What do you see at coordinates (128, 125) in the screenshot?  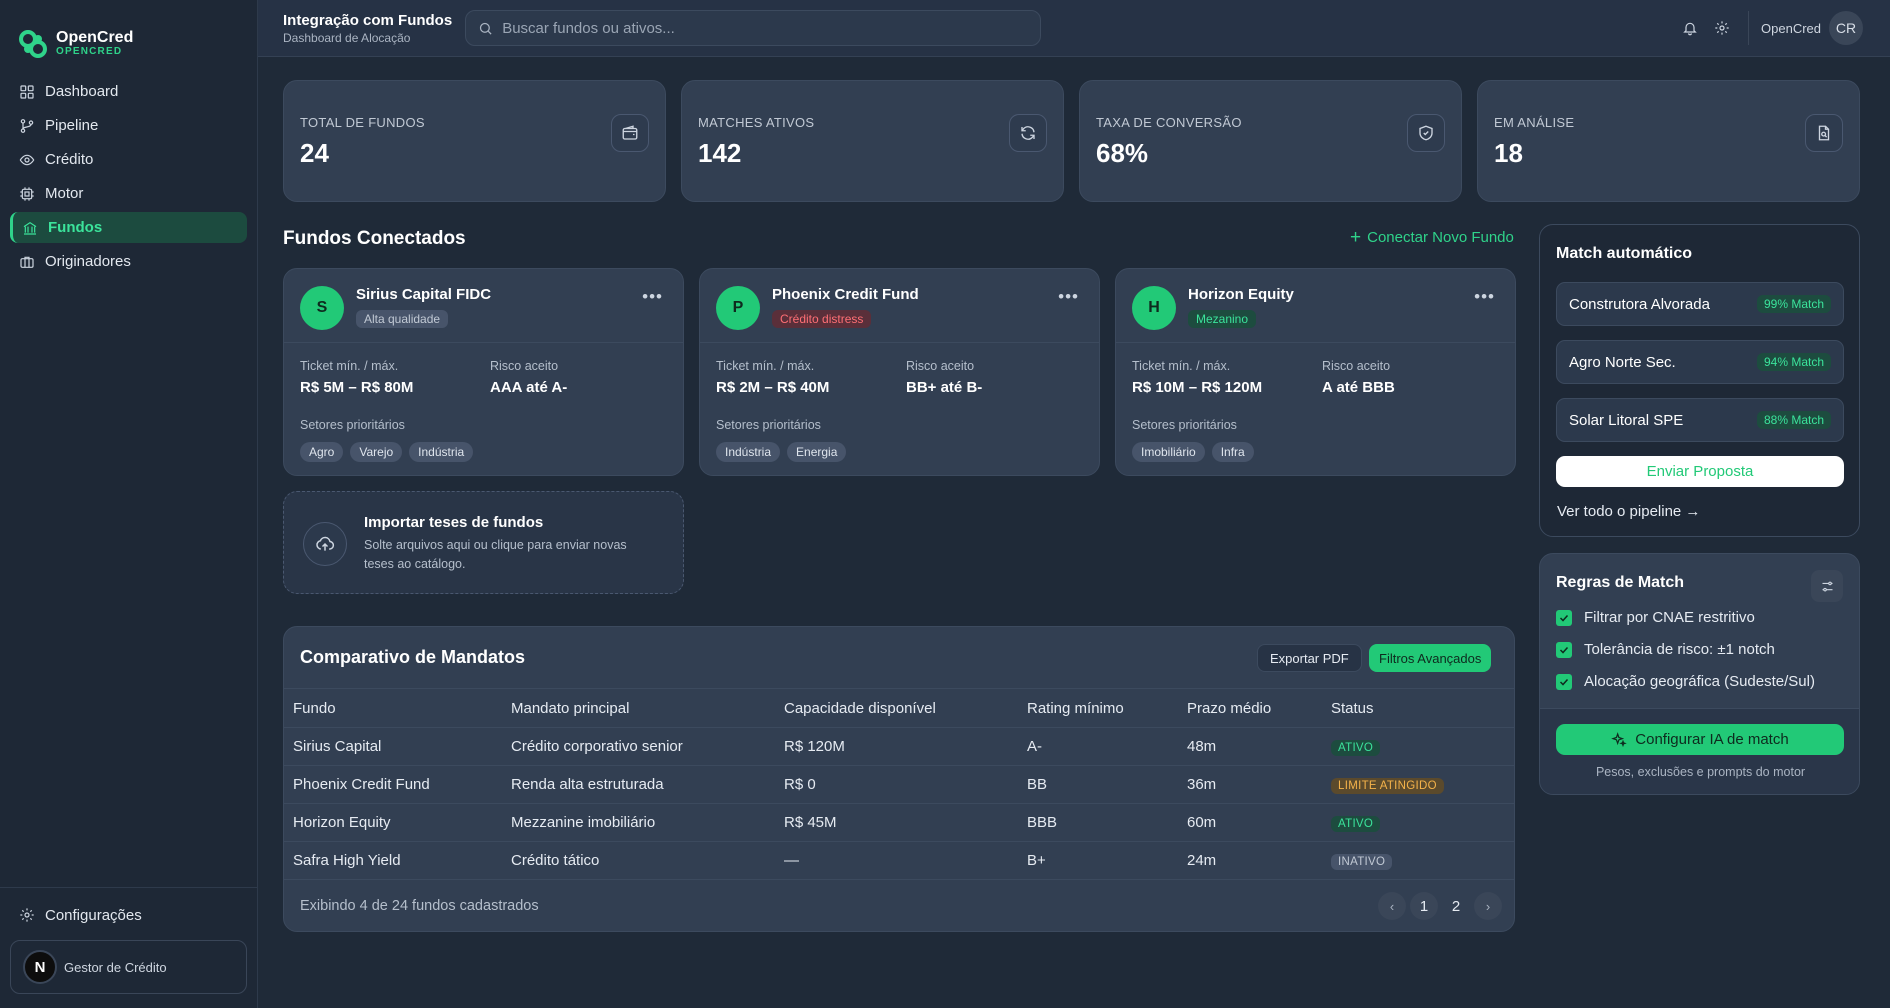 I see `sidebar-item-pipeline: Pipeline` at bounding box center [128, 125].